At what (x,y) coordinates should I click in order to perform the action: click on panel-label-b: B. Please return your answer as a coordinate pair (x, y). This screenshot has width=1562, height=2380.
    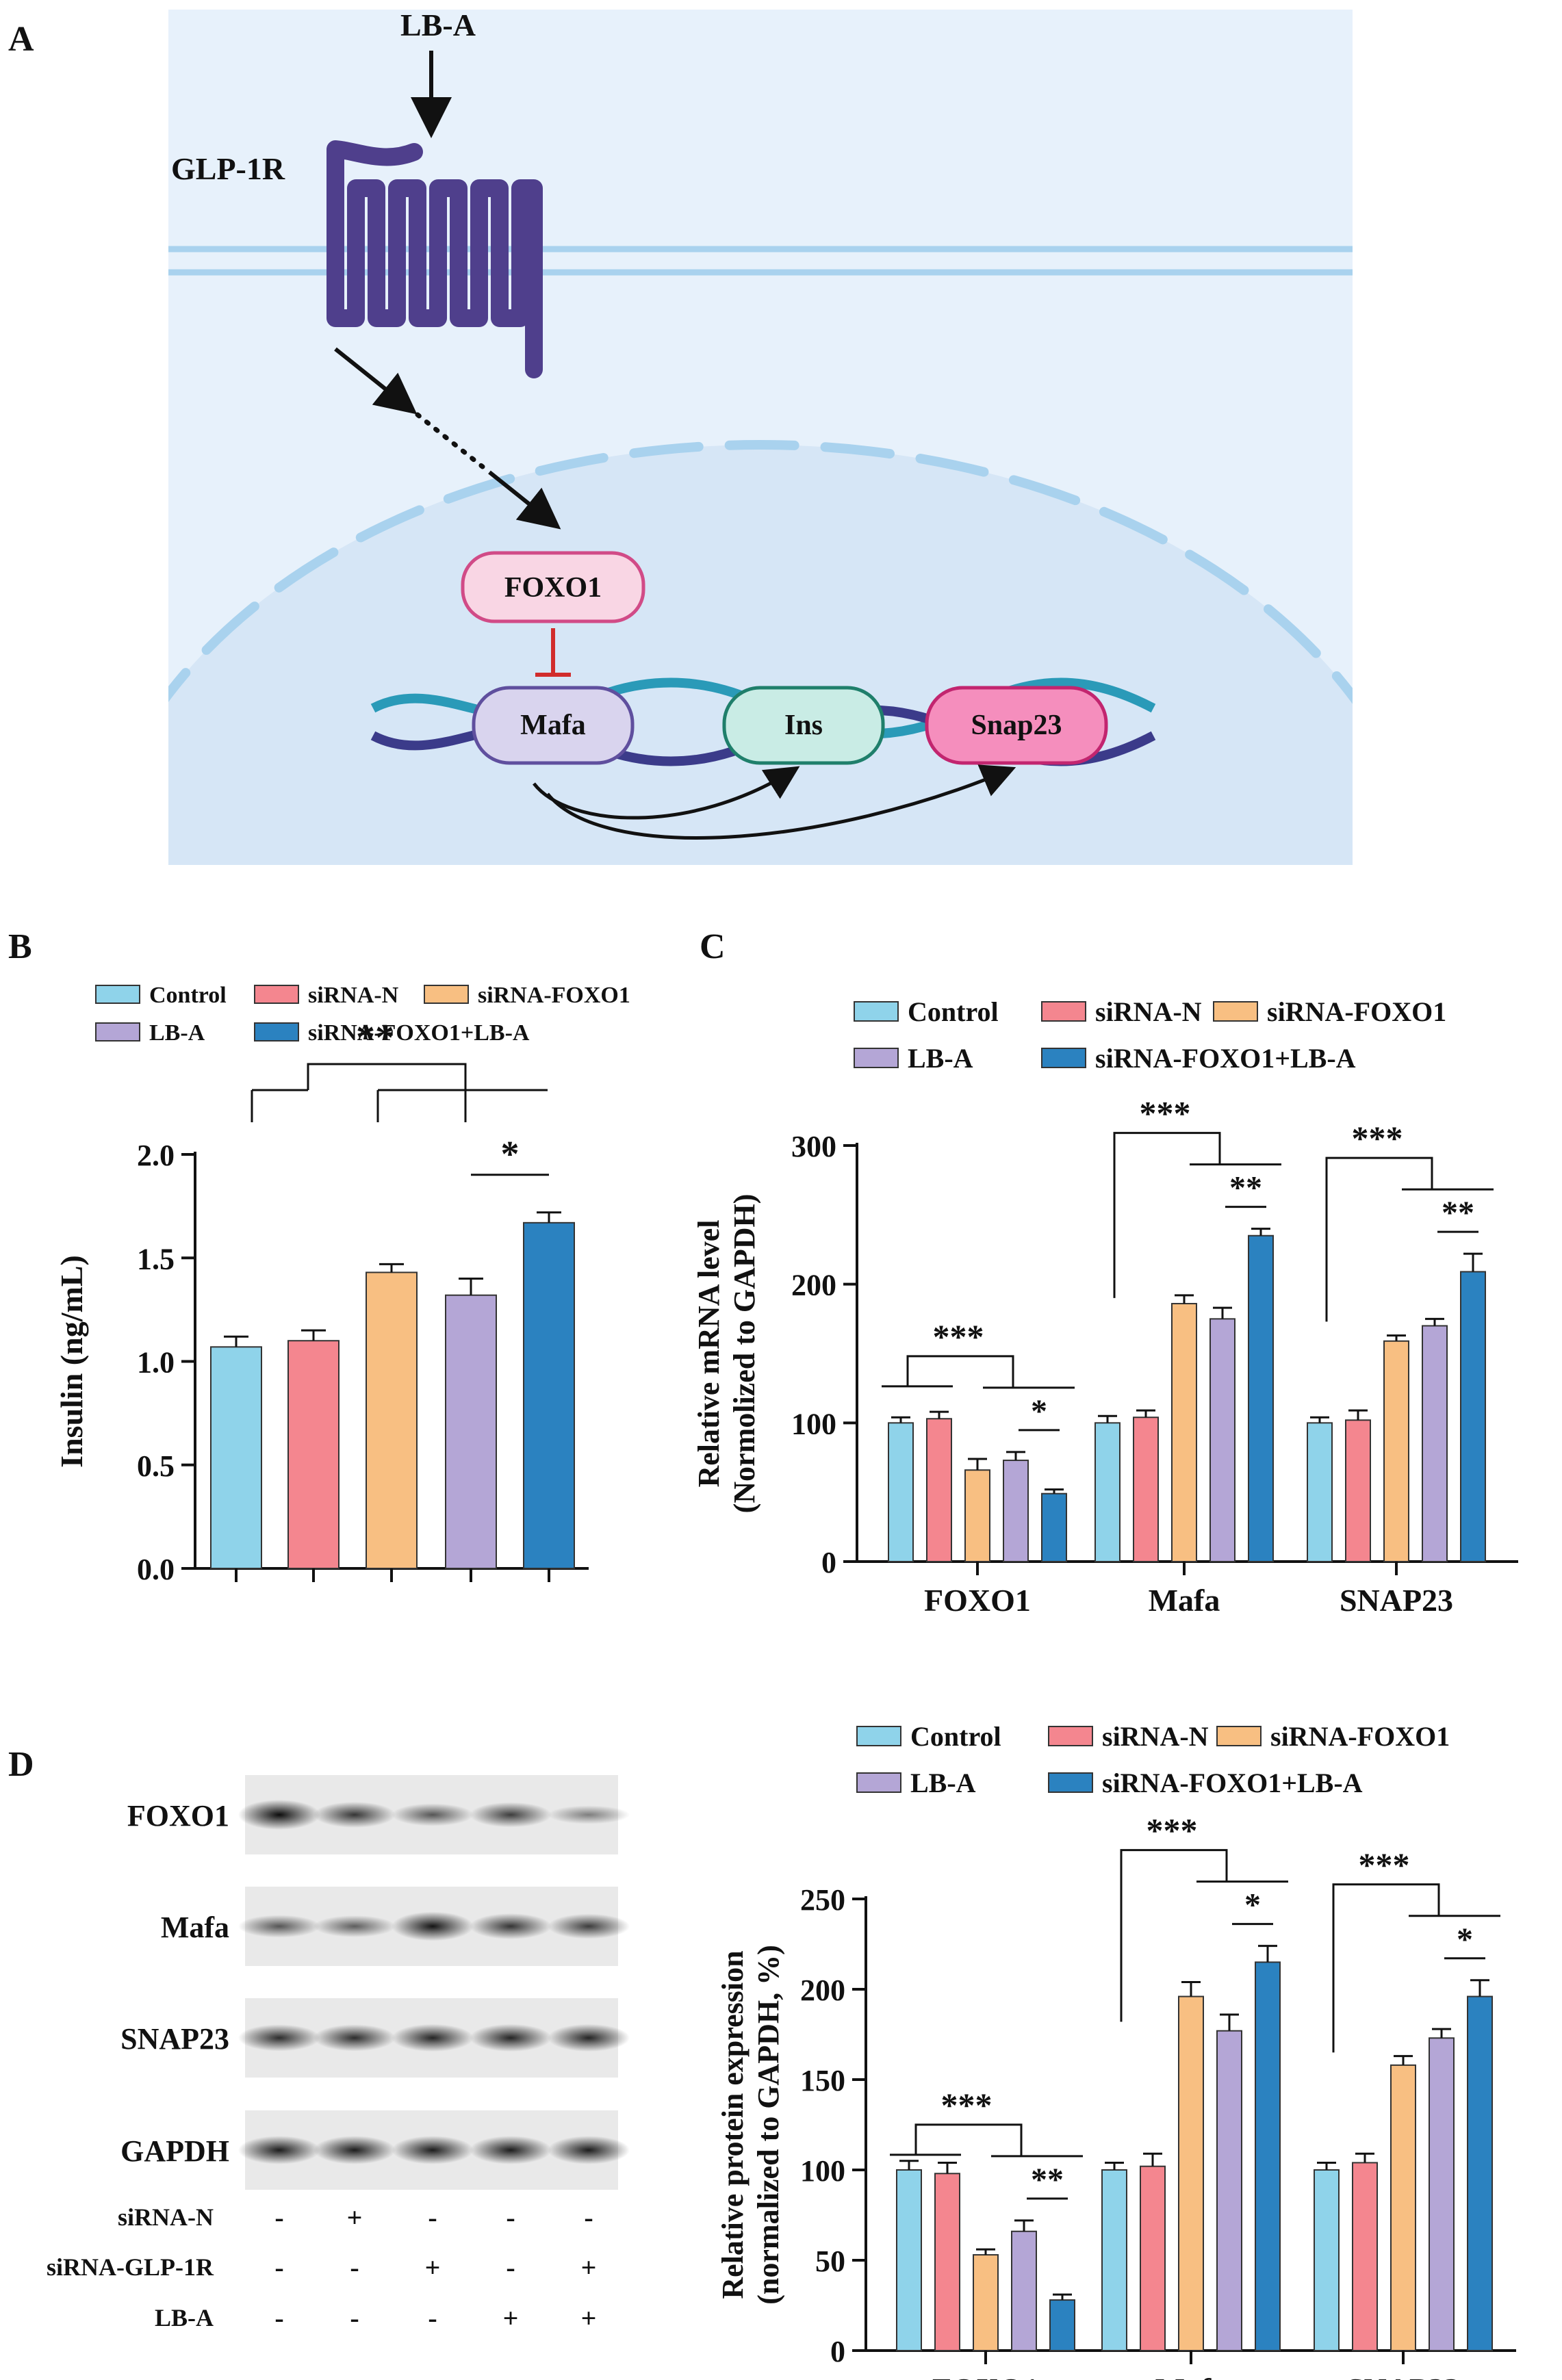
    Looking at the image, I should click on (20, 946).